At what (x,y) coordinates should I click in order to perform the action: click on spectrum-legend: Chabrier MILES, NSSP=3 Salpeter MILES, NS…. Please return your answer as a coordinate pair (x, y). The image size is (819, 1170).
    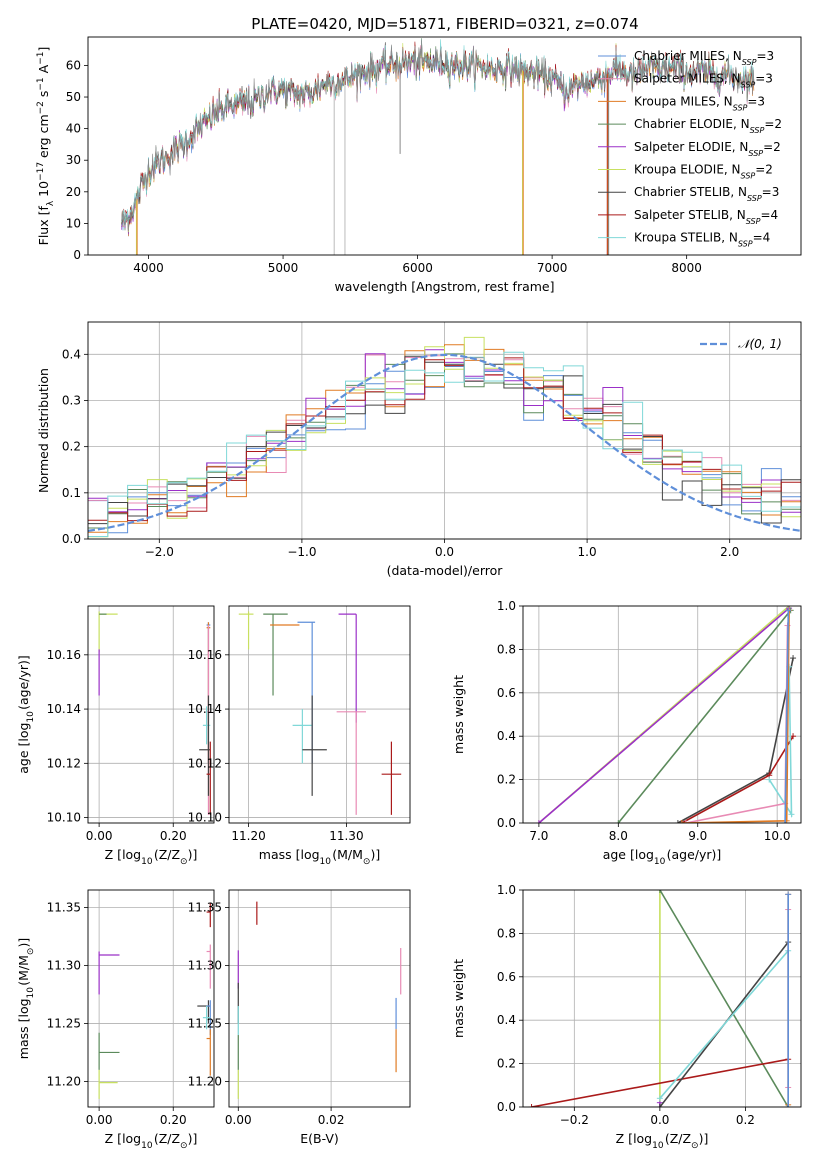
    Looking at the image, I should click on (690, 148).